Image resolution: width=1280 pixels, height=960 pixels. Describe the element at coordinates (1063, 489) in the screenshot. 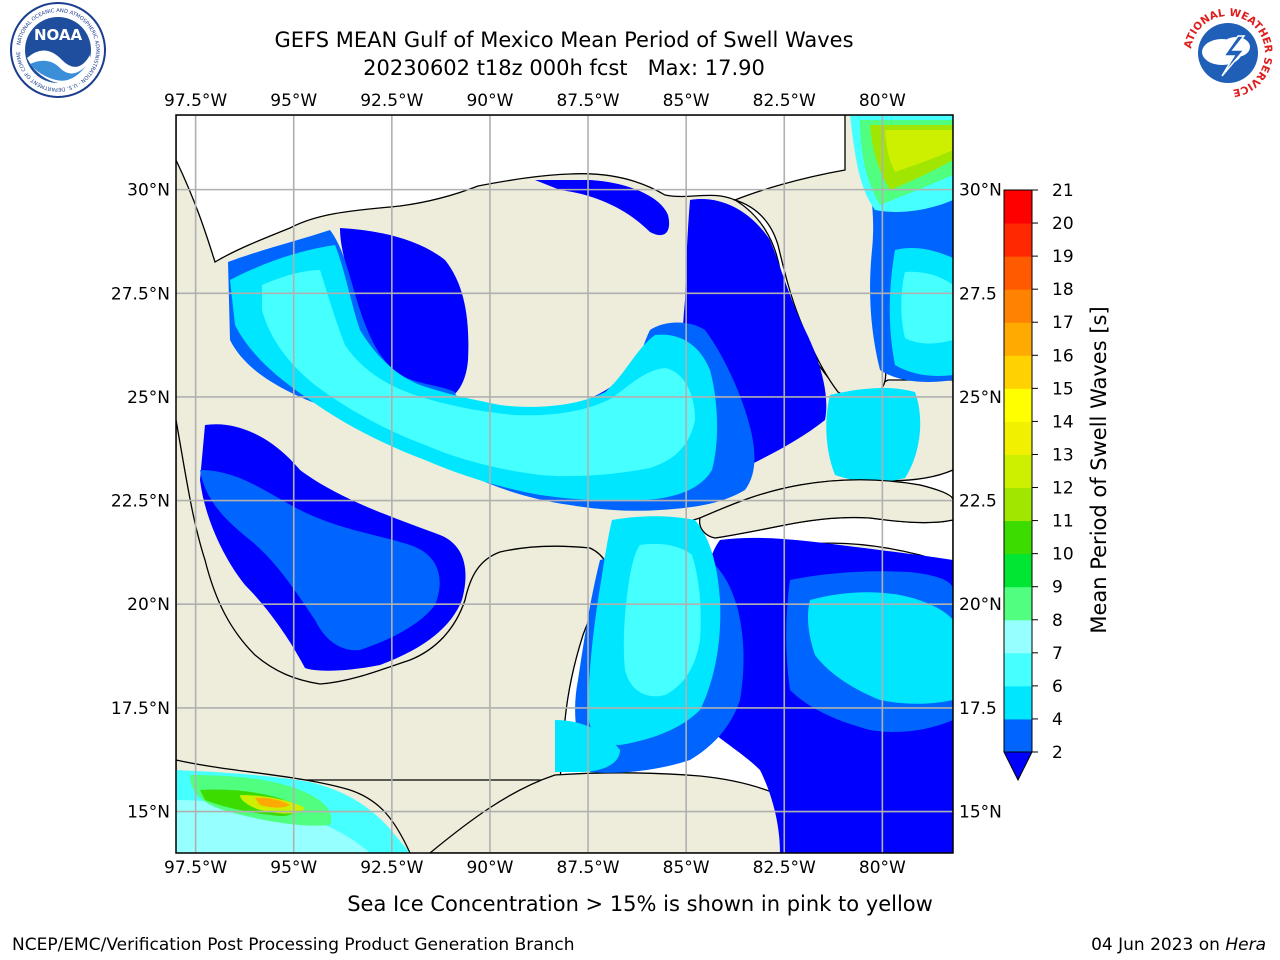

I see `colorbar-tick-label: 12` at that location.